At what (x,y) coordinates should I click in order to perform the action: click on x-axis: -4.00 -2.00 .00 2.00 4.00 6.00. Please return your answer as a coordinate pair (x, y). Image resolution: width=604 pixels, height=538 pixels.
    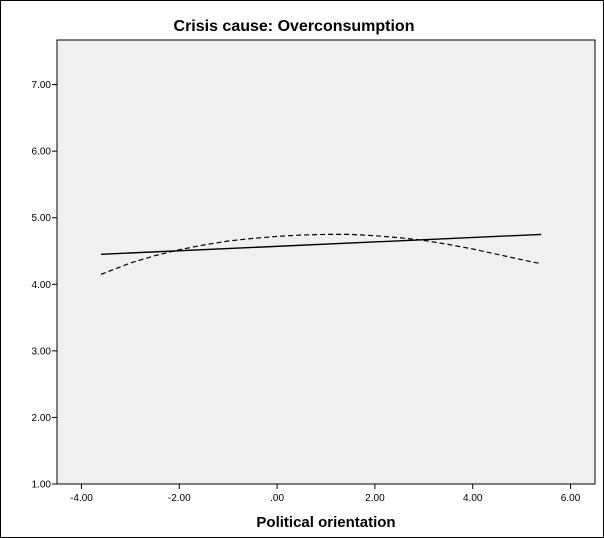
    Looking at the image, I should click on (325, 494).